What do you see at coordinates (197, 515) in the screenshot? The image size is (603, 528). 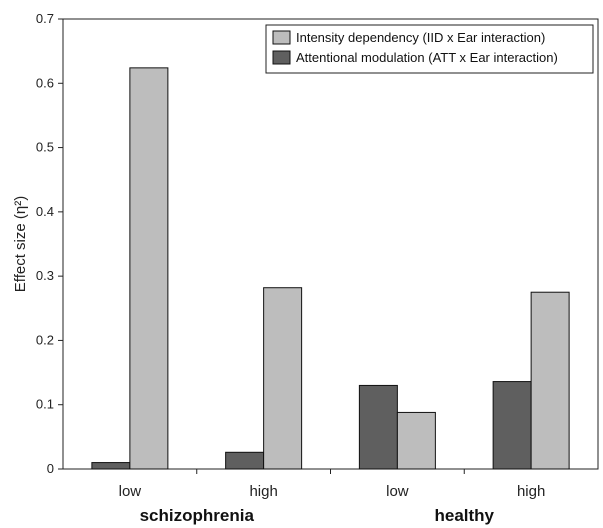 I see `x-group-label: schizophrenia` at bounding box center [197, 515].